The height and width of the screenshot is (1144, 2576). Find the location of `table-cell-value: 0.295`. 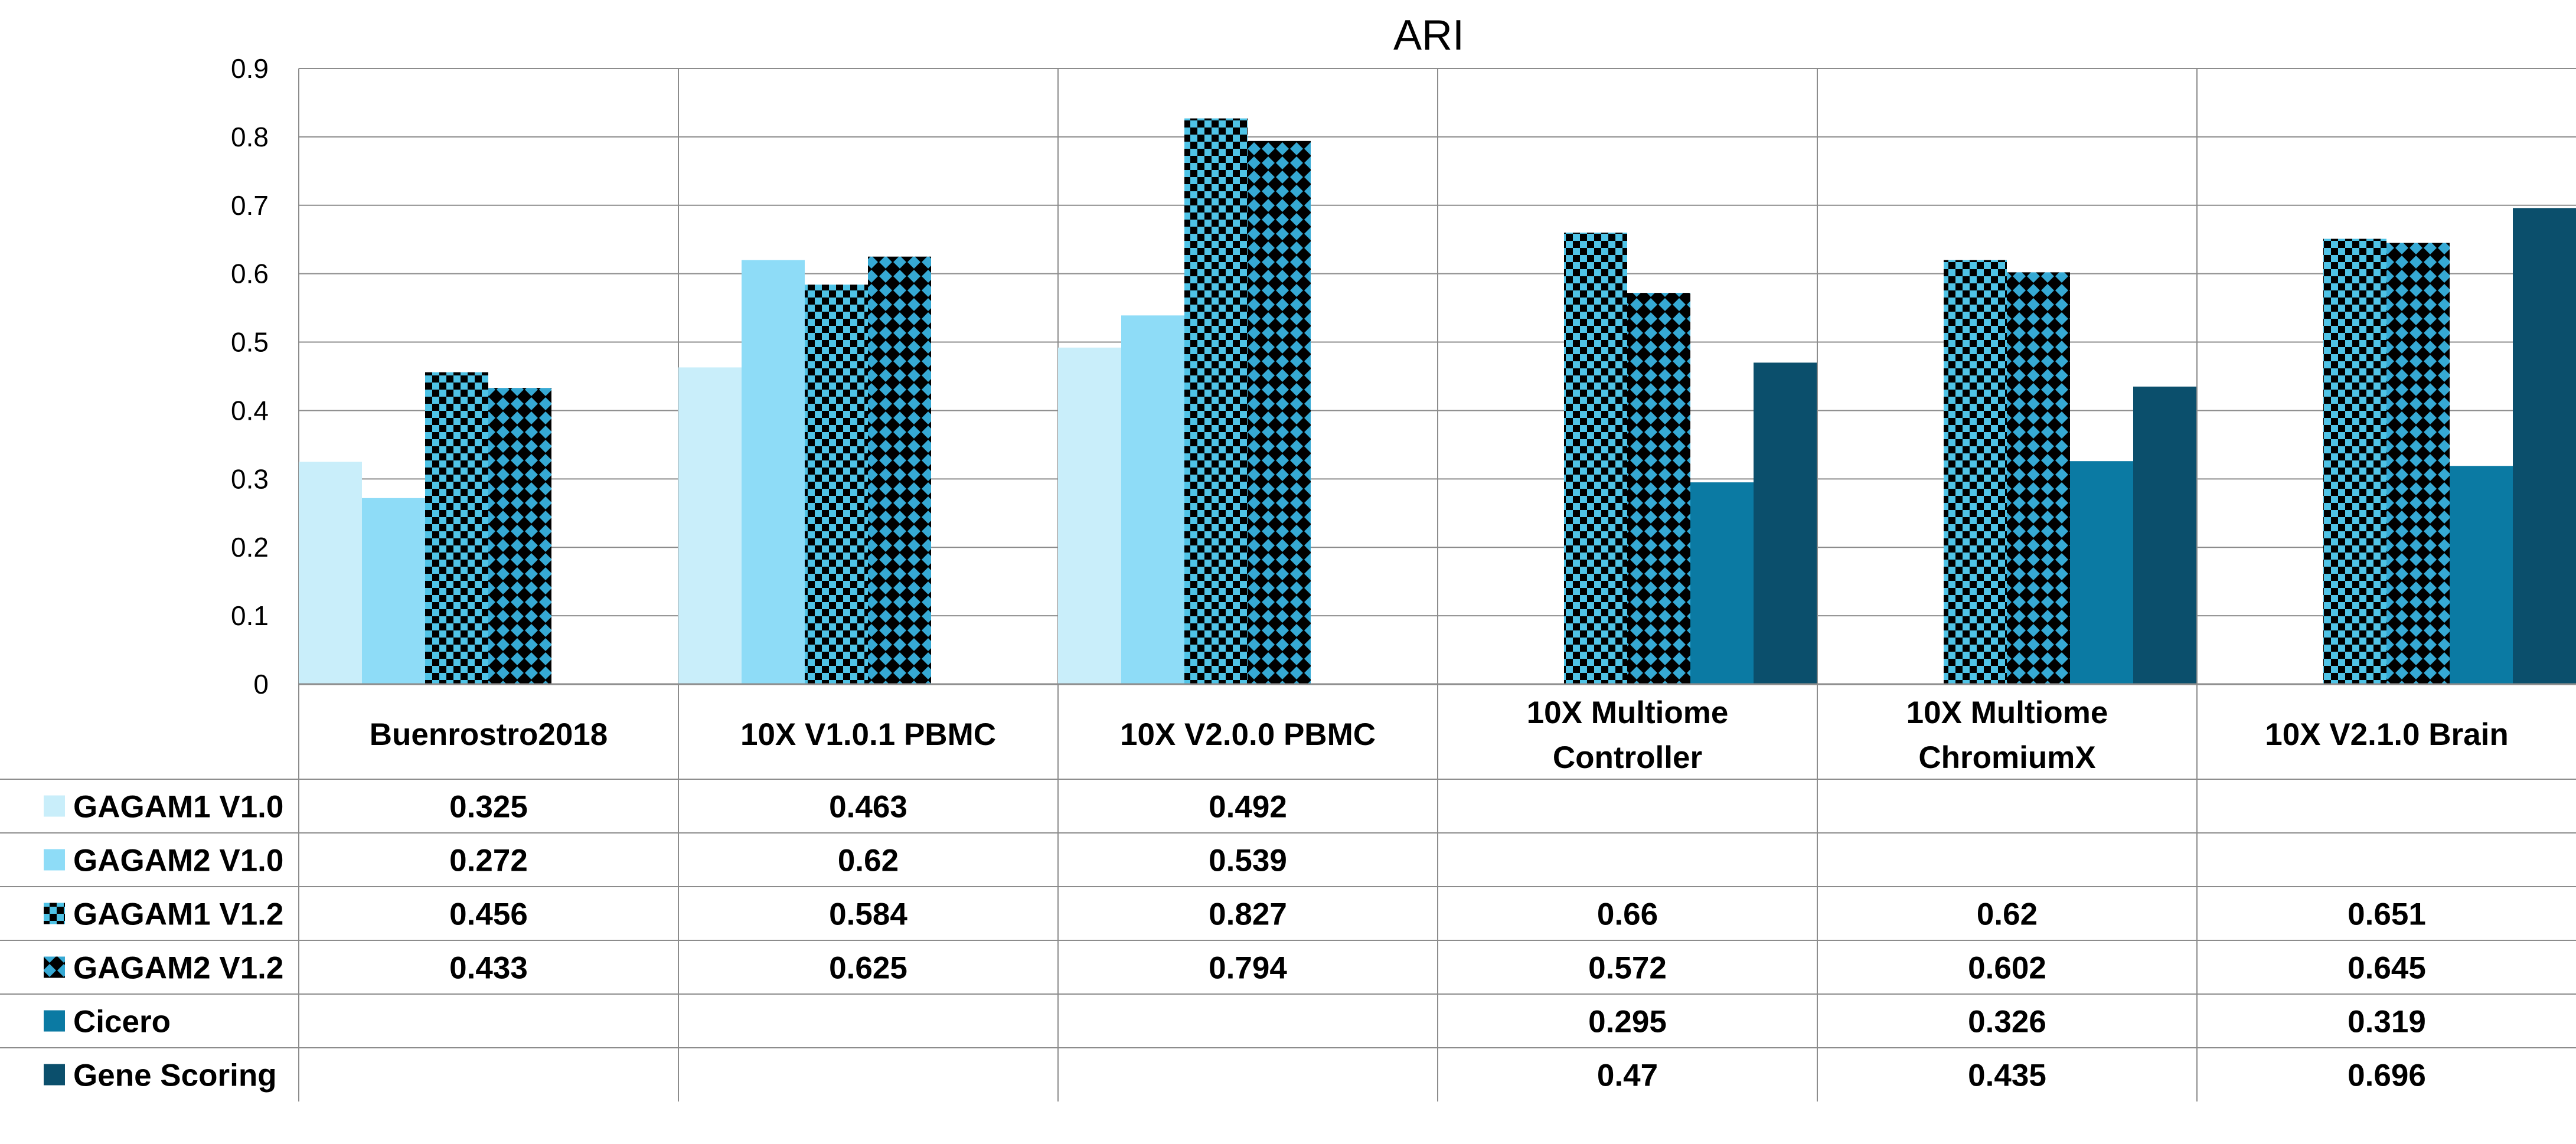

table-cell-value: 0.295 is located at coordinates (1627, 1022).